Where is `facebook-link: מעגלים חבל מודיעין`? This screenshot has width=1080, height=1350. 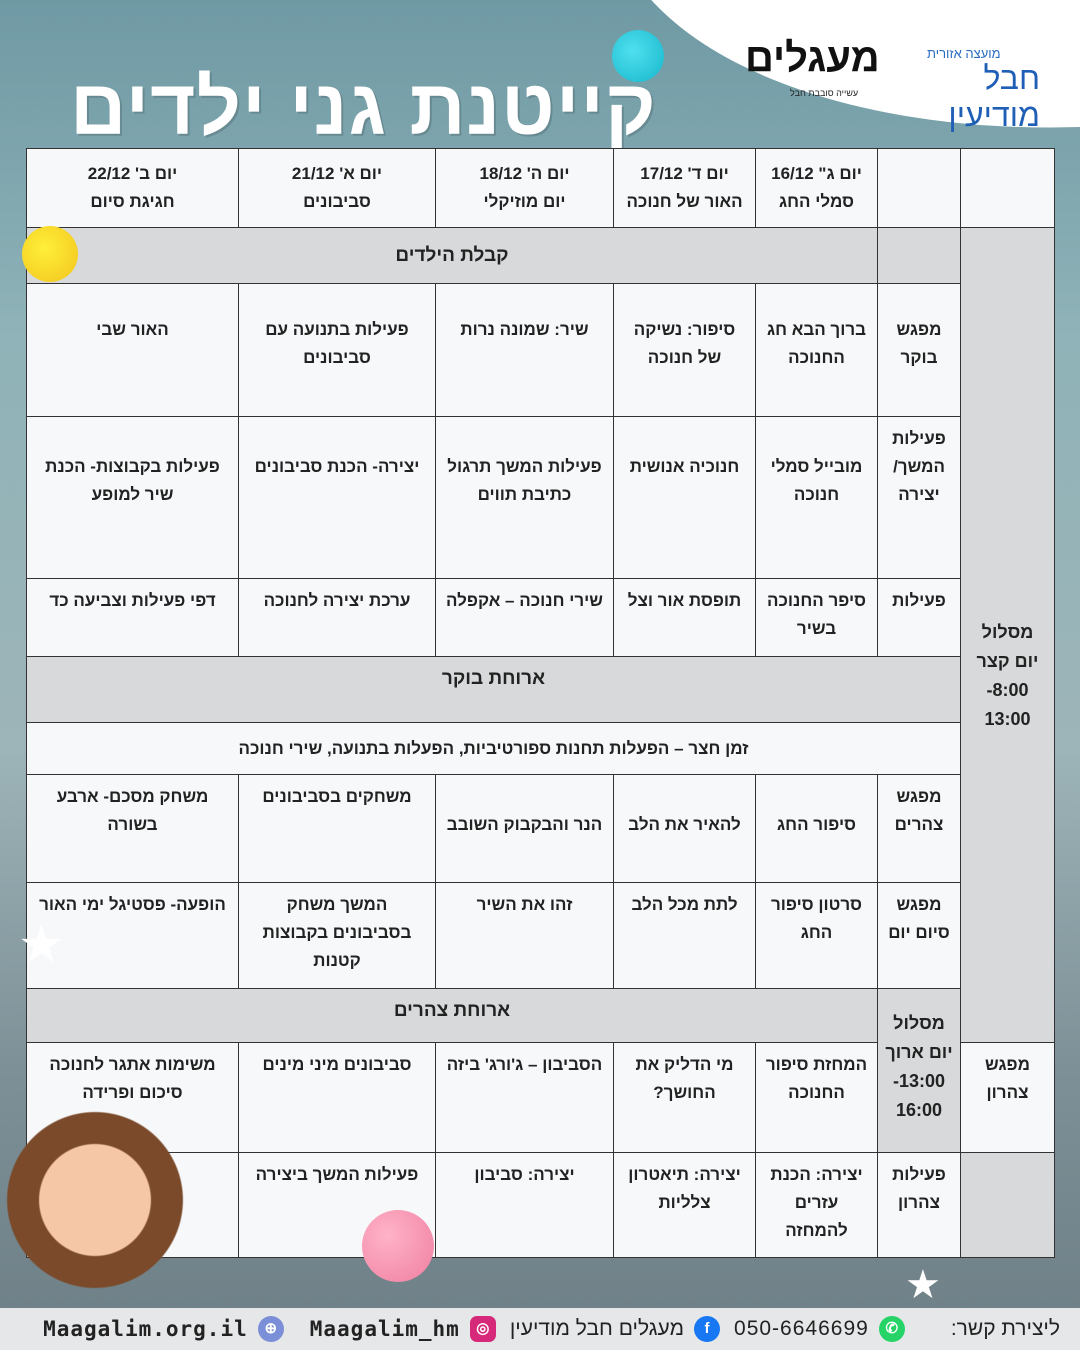
facebook-link: מעגלים חבל מודיעין is located at coordinates (597, 1328).